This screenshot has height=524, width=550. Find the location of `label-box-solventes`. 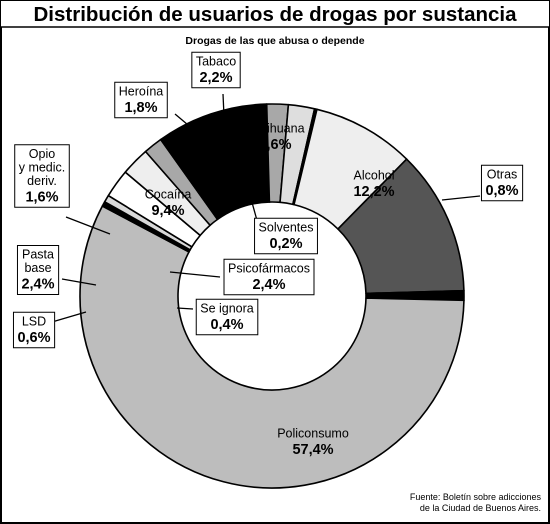

label-box-solventes is located at coordinates (286, 236).